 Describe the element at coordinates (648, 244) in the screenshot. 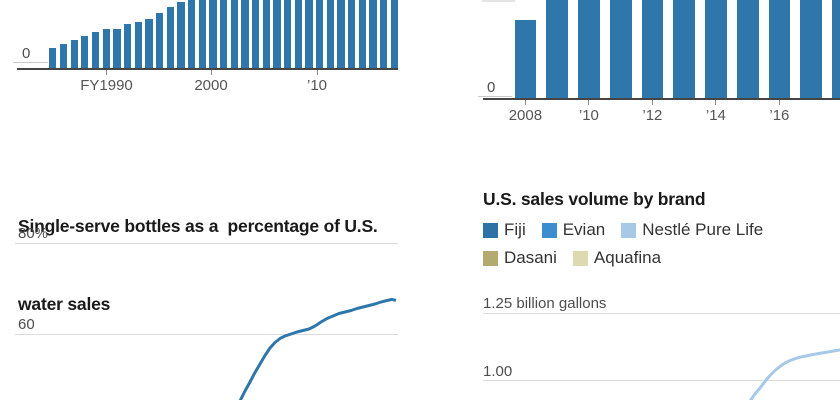

I see `chart-d-legend: Fiji Evian Nestlé Pure Life Dasani Aquafina` at that location.